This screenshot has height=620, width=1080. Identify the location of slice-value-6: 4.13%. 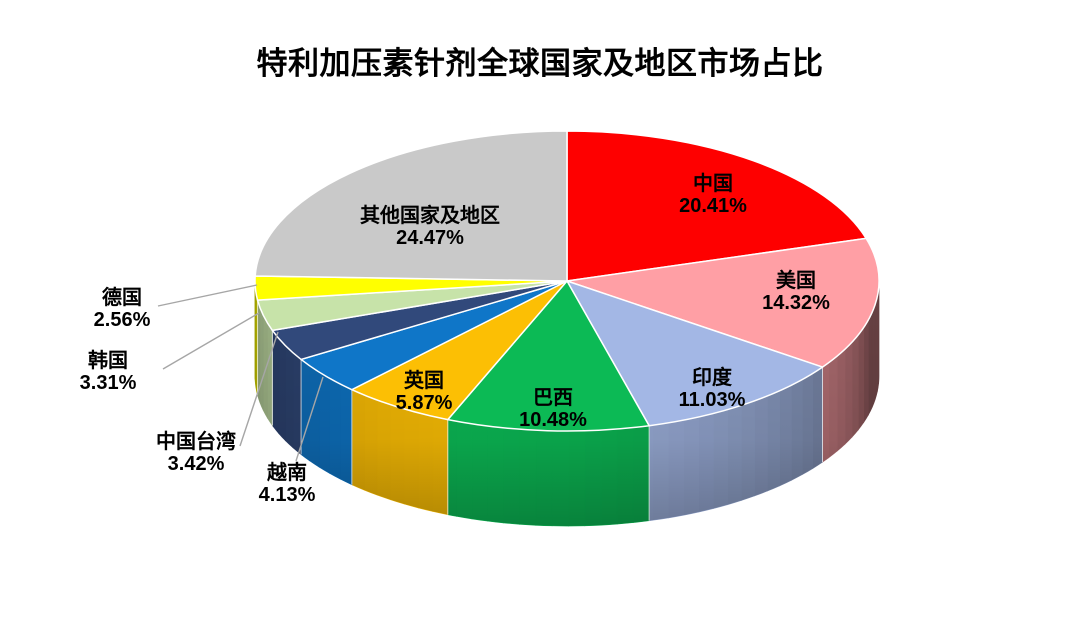
(287, 495).